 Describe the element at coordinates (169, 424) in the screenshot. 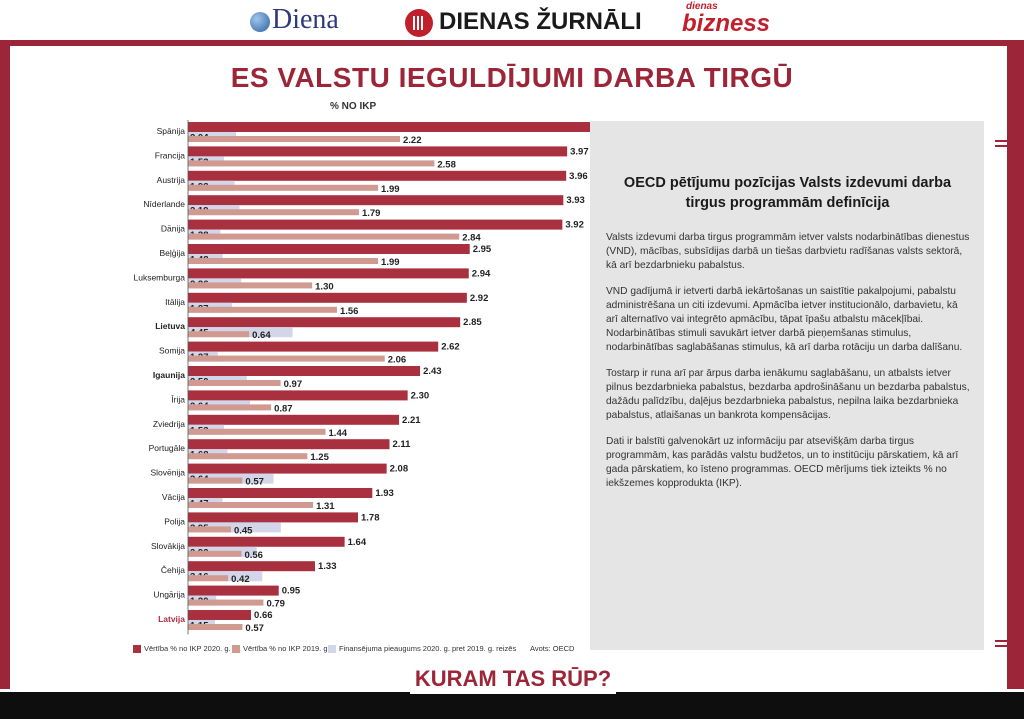

I see `category-label: Zviedrija` at that location.